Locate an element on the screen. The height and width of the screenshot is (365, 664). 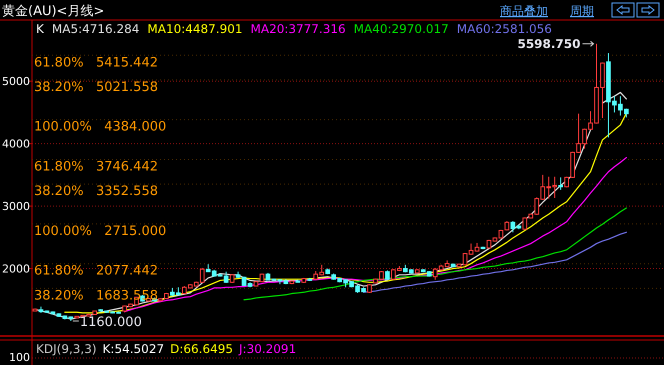
ref-line-label: 38.20% 1683.558 is located at coordinates (96, 296).